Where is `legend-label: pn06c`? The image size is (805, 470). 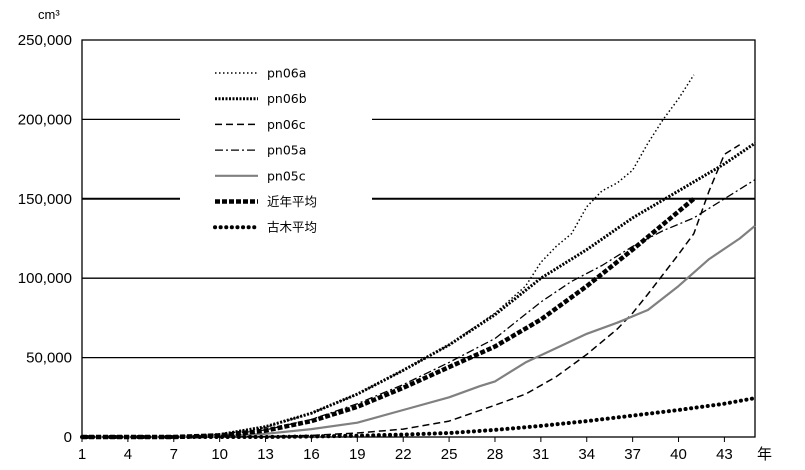 legend-label: pn06c is located at coordinates (286, 124).